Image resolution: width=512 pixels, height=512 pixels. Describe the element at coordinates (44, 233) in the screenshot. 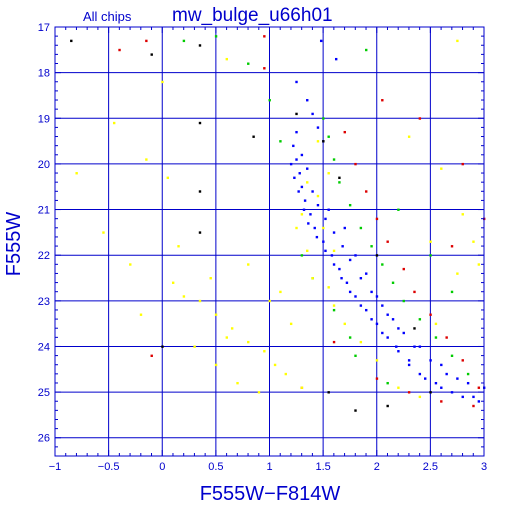

I see `y-tick-labels: 17 18 19 20 21 22 23 24 25 26` at that location.